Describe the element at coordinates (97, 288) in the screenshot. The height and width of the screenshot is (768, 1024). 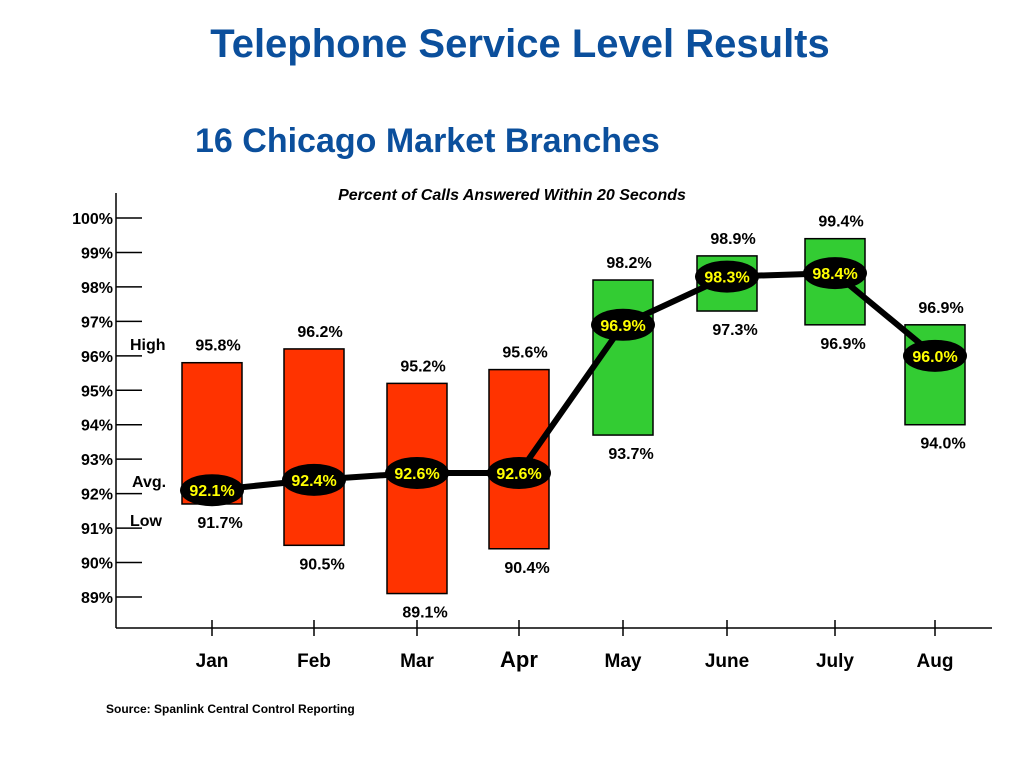
I see `y-tick-label: 98%` at that location.